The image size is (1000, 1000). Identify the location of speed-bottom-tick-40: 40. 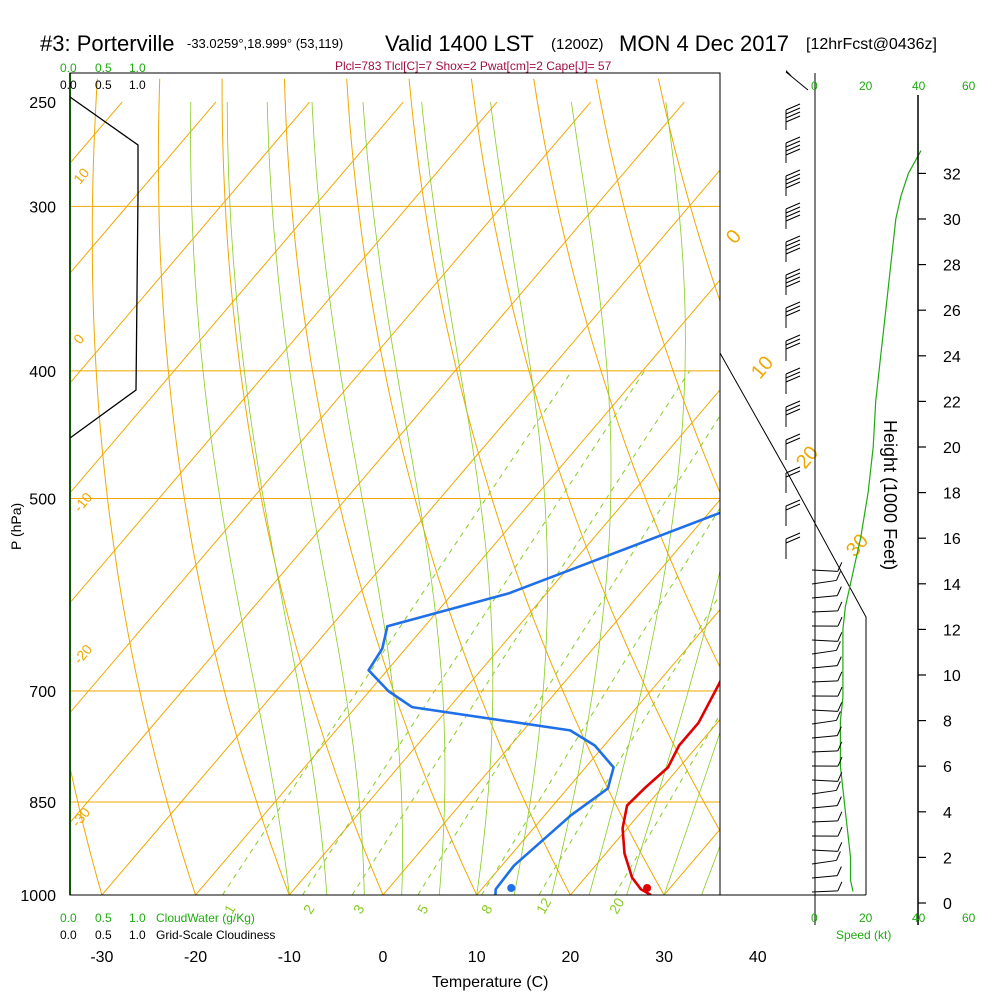
(919, 918).